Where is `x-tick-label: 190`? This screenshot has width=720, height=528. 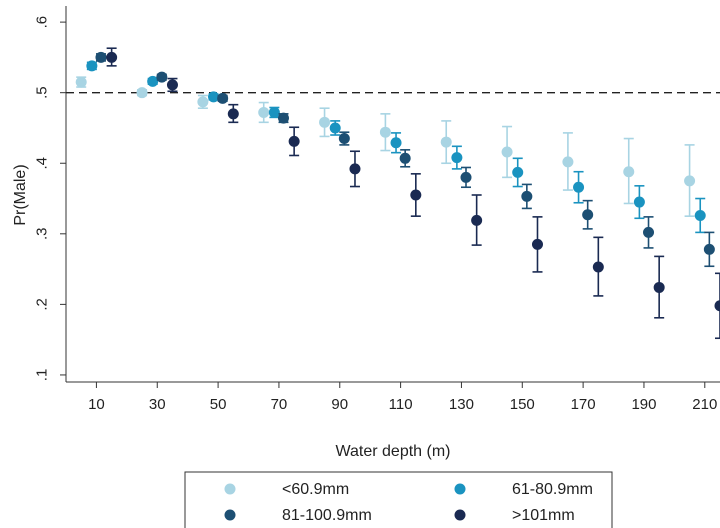 x-tick-label: 190 is located at coordinates (643, 404).